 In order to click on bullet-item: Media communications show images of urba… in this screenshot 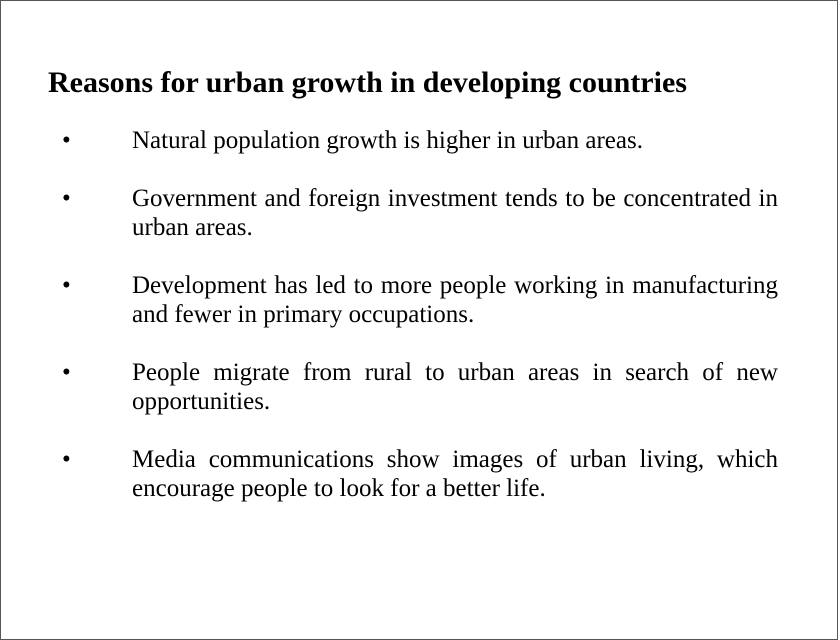, I will do `click(413, 474)`.